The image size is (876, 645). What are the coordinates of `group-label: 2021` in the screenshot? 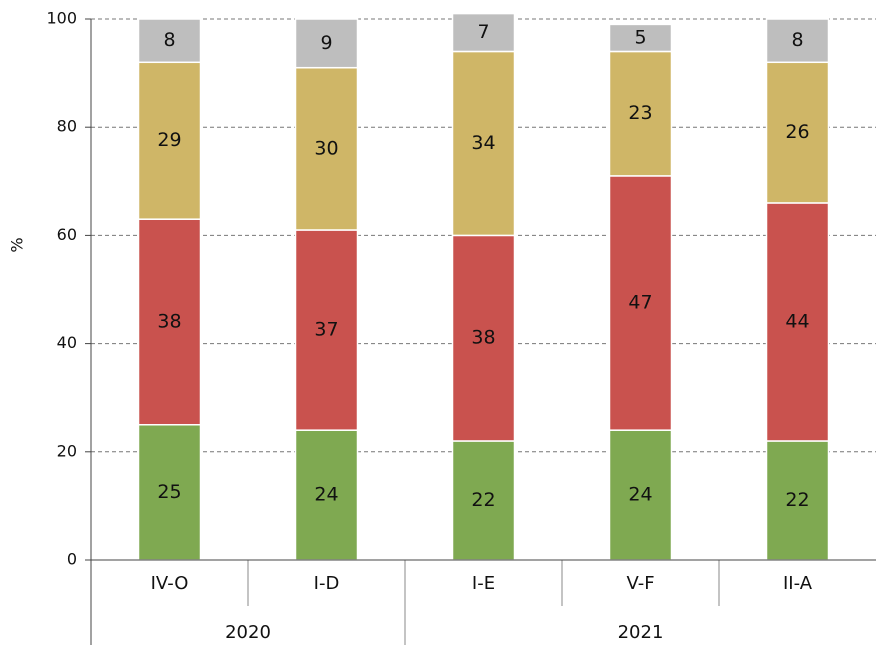 It's located at (641, 632).